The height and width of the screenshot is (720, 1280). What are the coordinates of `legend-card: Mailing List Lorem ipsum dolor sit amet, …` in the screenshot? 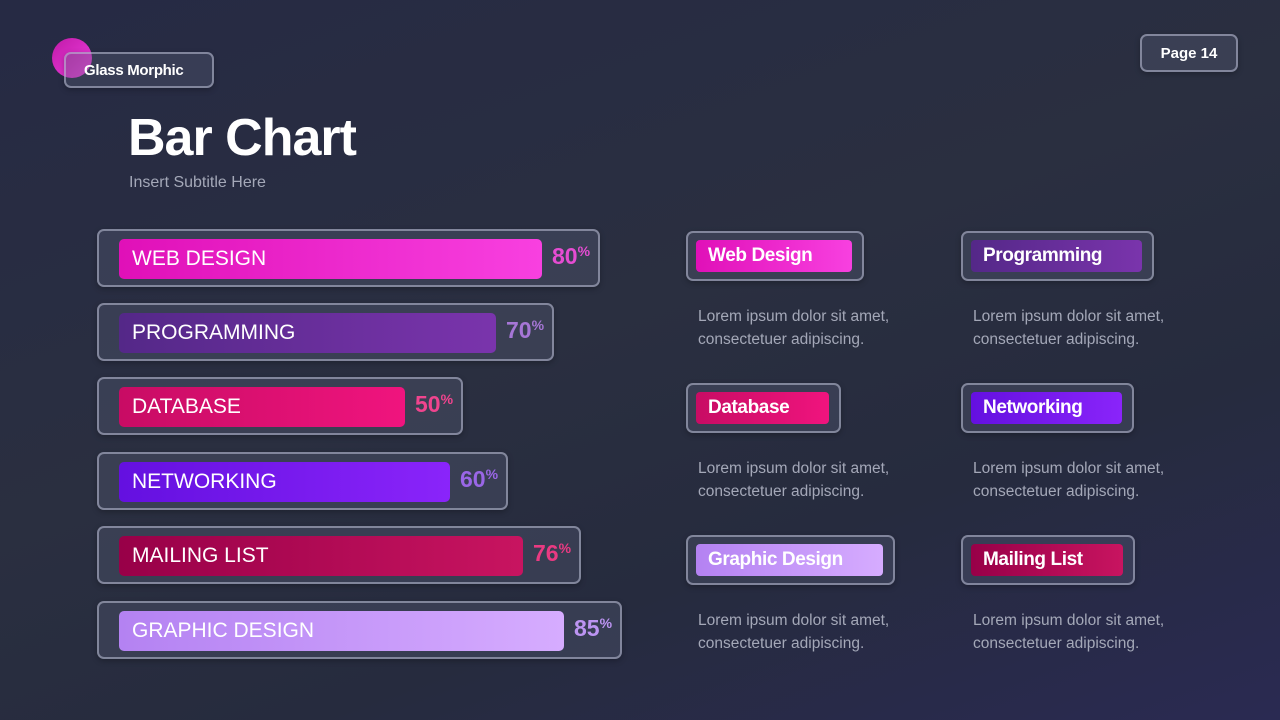 It's located at (1091, 595).